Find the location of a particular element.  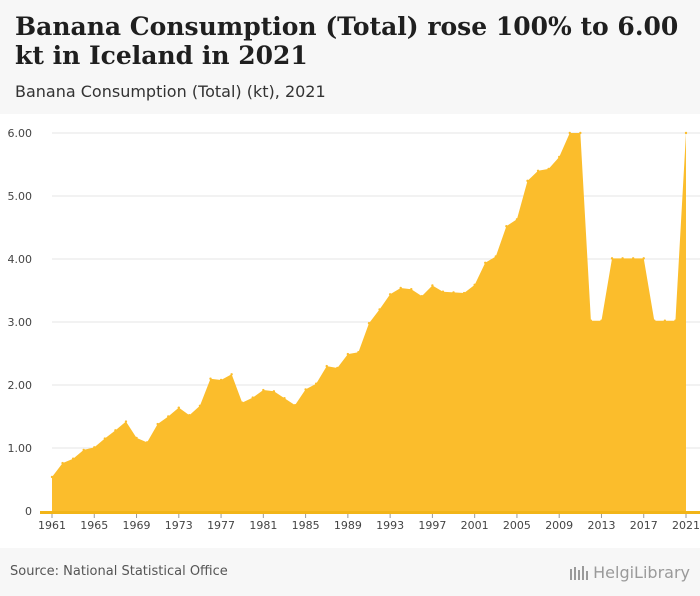

x-tick-label: 2021 is located at coordinates (686, 525).